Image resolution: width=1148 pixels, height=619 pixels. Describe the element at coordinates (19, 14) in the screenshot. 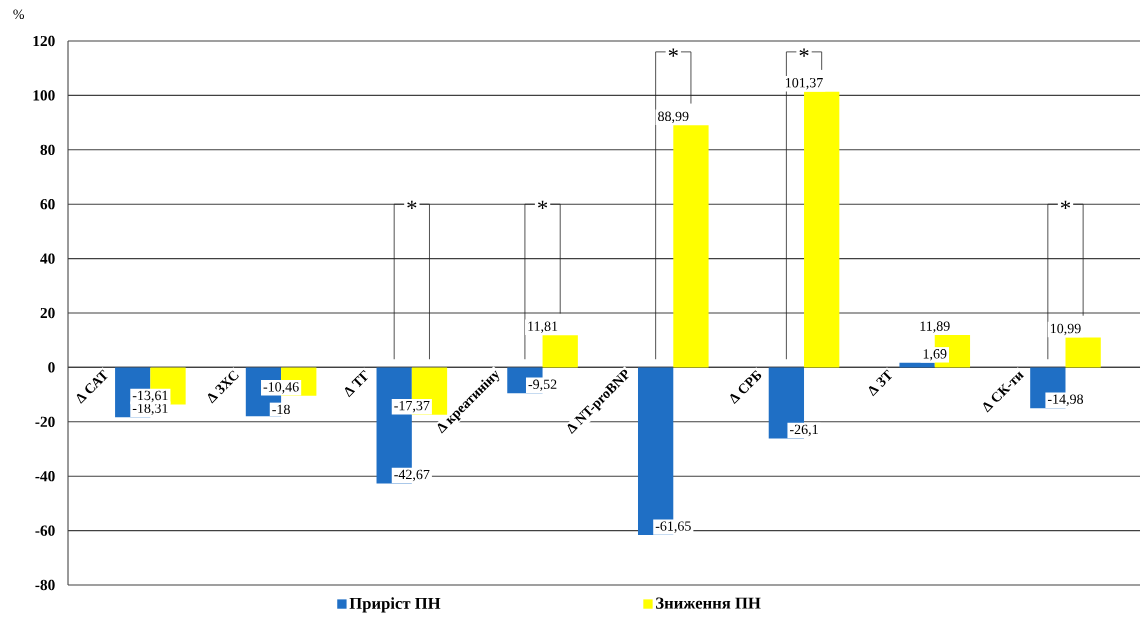

I see `y-axis-title: %` at that location.